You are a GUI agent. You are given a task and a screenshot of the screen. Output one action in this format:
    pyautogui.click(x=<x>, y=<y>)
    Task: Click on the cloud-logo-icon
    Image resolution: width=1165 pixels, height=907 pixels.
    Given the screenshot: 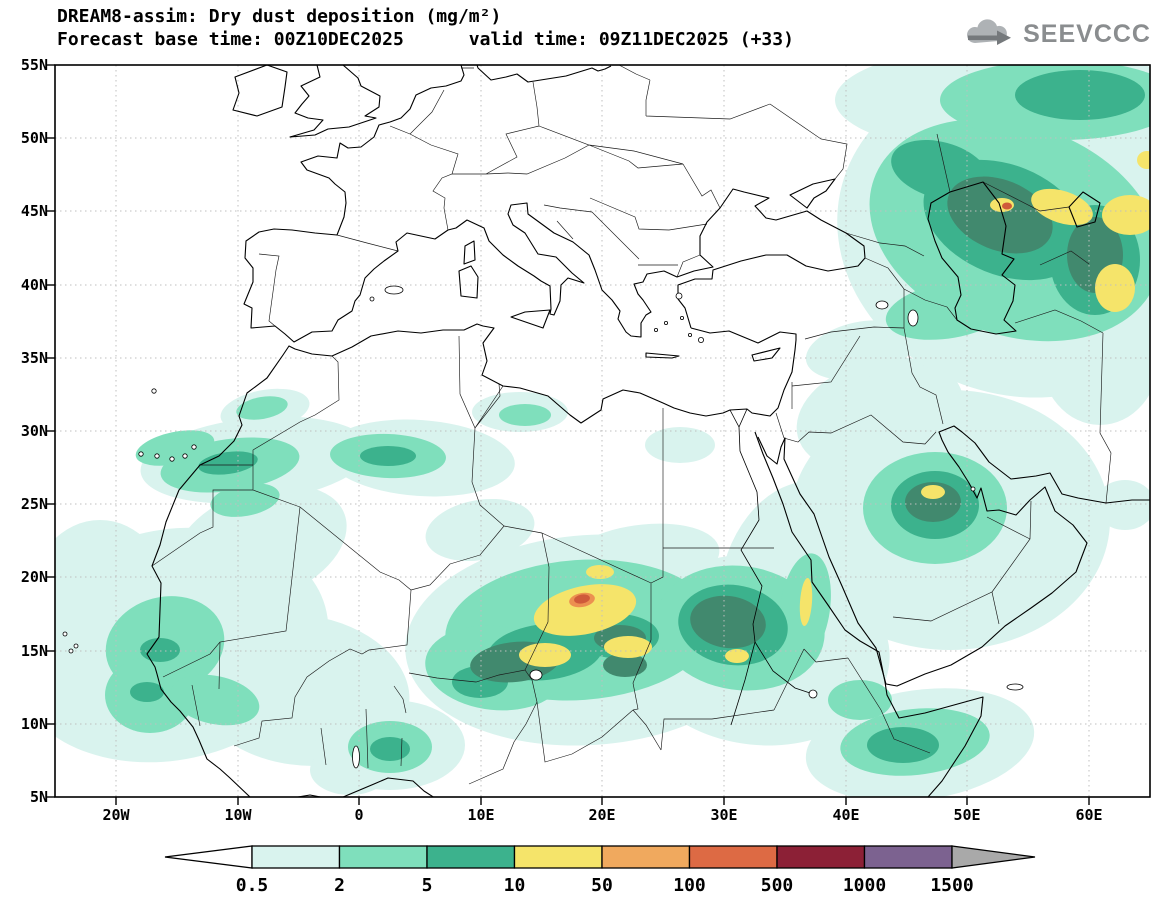 What is the action you would take?
    pyautogui.click(x=989, y=32)
    